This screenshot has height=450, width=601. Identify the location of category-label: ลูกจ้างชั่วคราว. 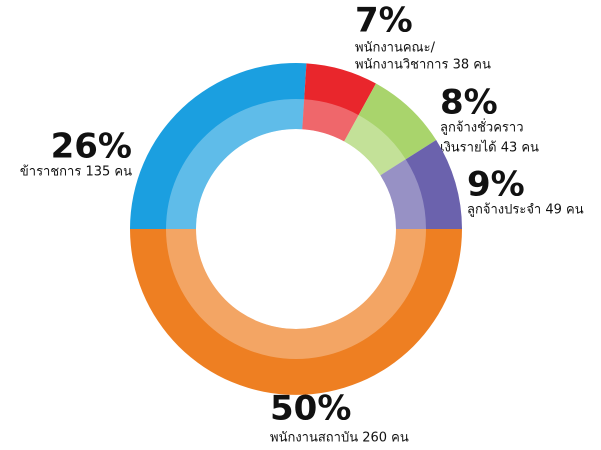
(482, 127).